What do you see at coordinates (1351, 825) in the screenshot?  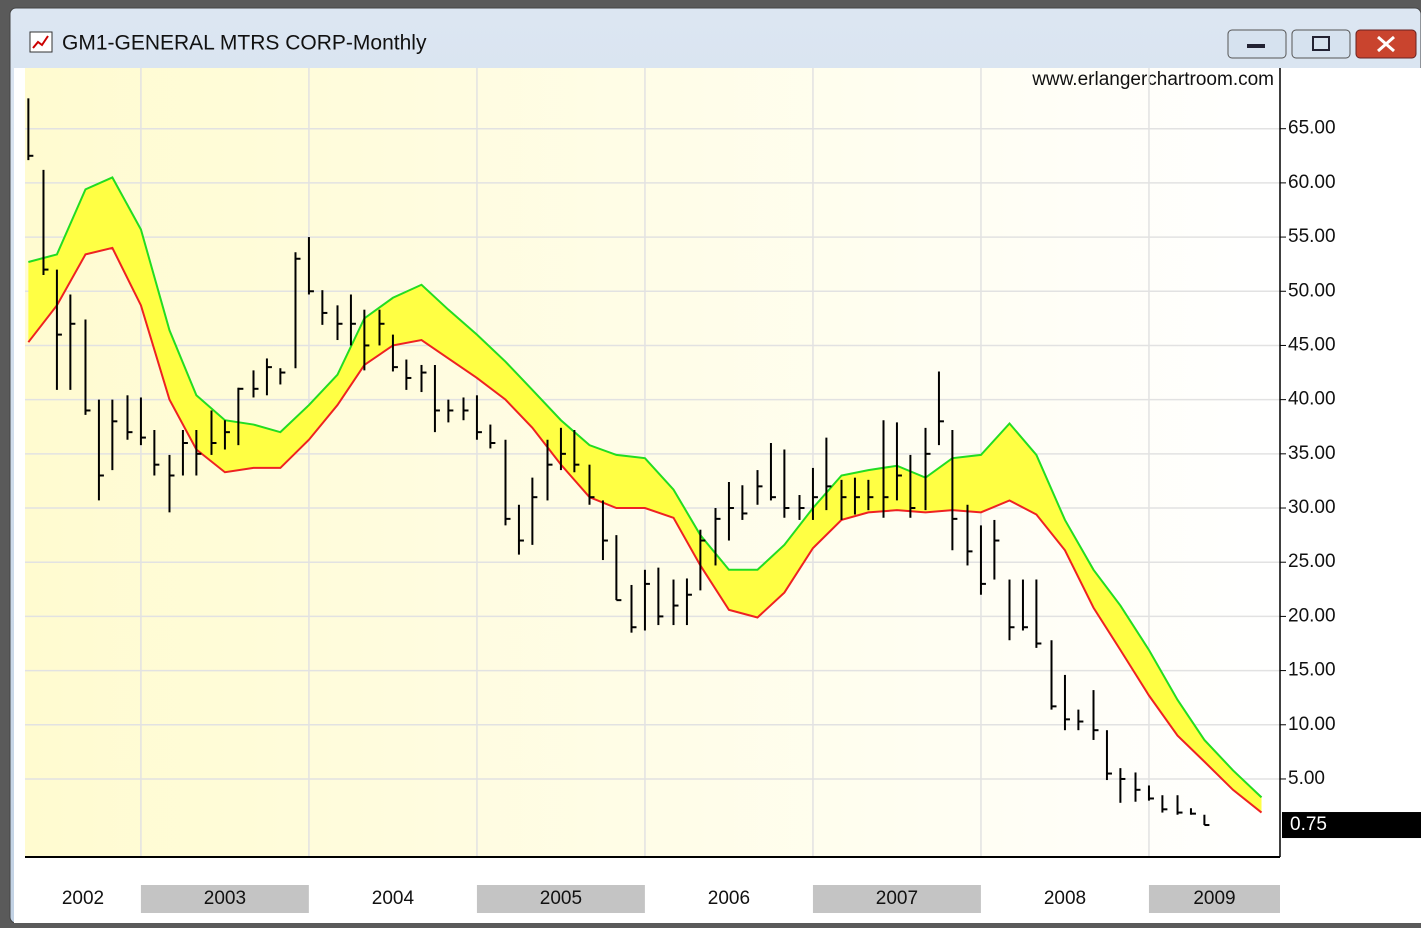 I see `last-price-box` at bounding box center [1351, 825].